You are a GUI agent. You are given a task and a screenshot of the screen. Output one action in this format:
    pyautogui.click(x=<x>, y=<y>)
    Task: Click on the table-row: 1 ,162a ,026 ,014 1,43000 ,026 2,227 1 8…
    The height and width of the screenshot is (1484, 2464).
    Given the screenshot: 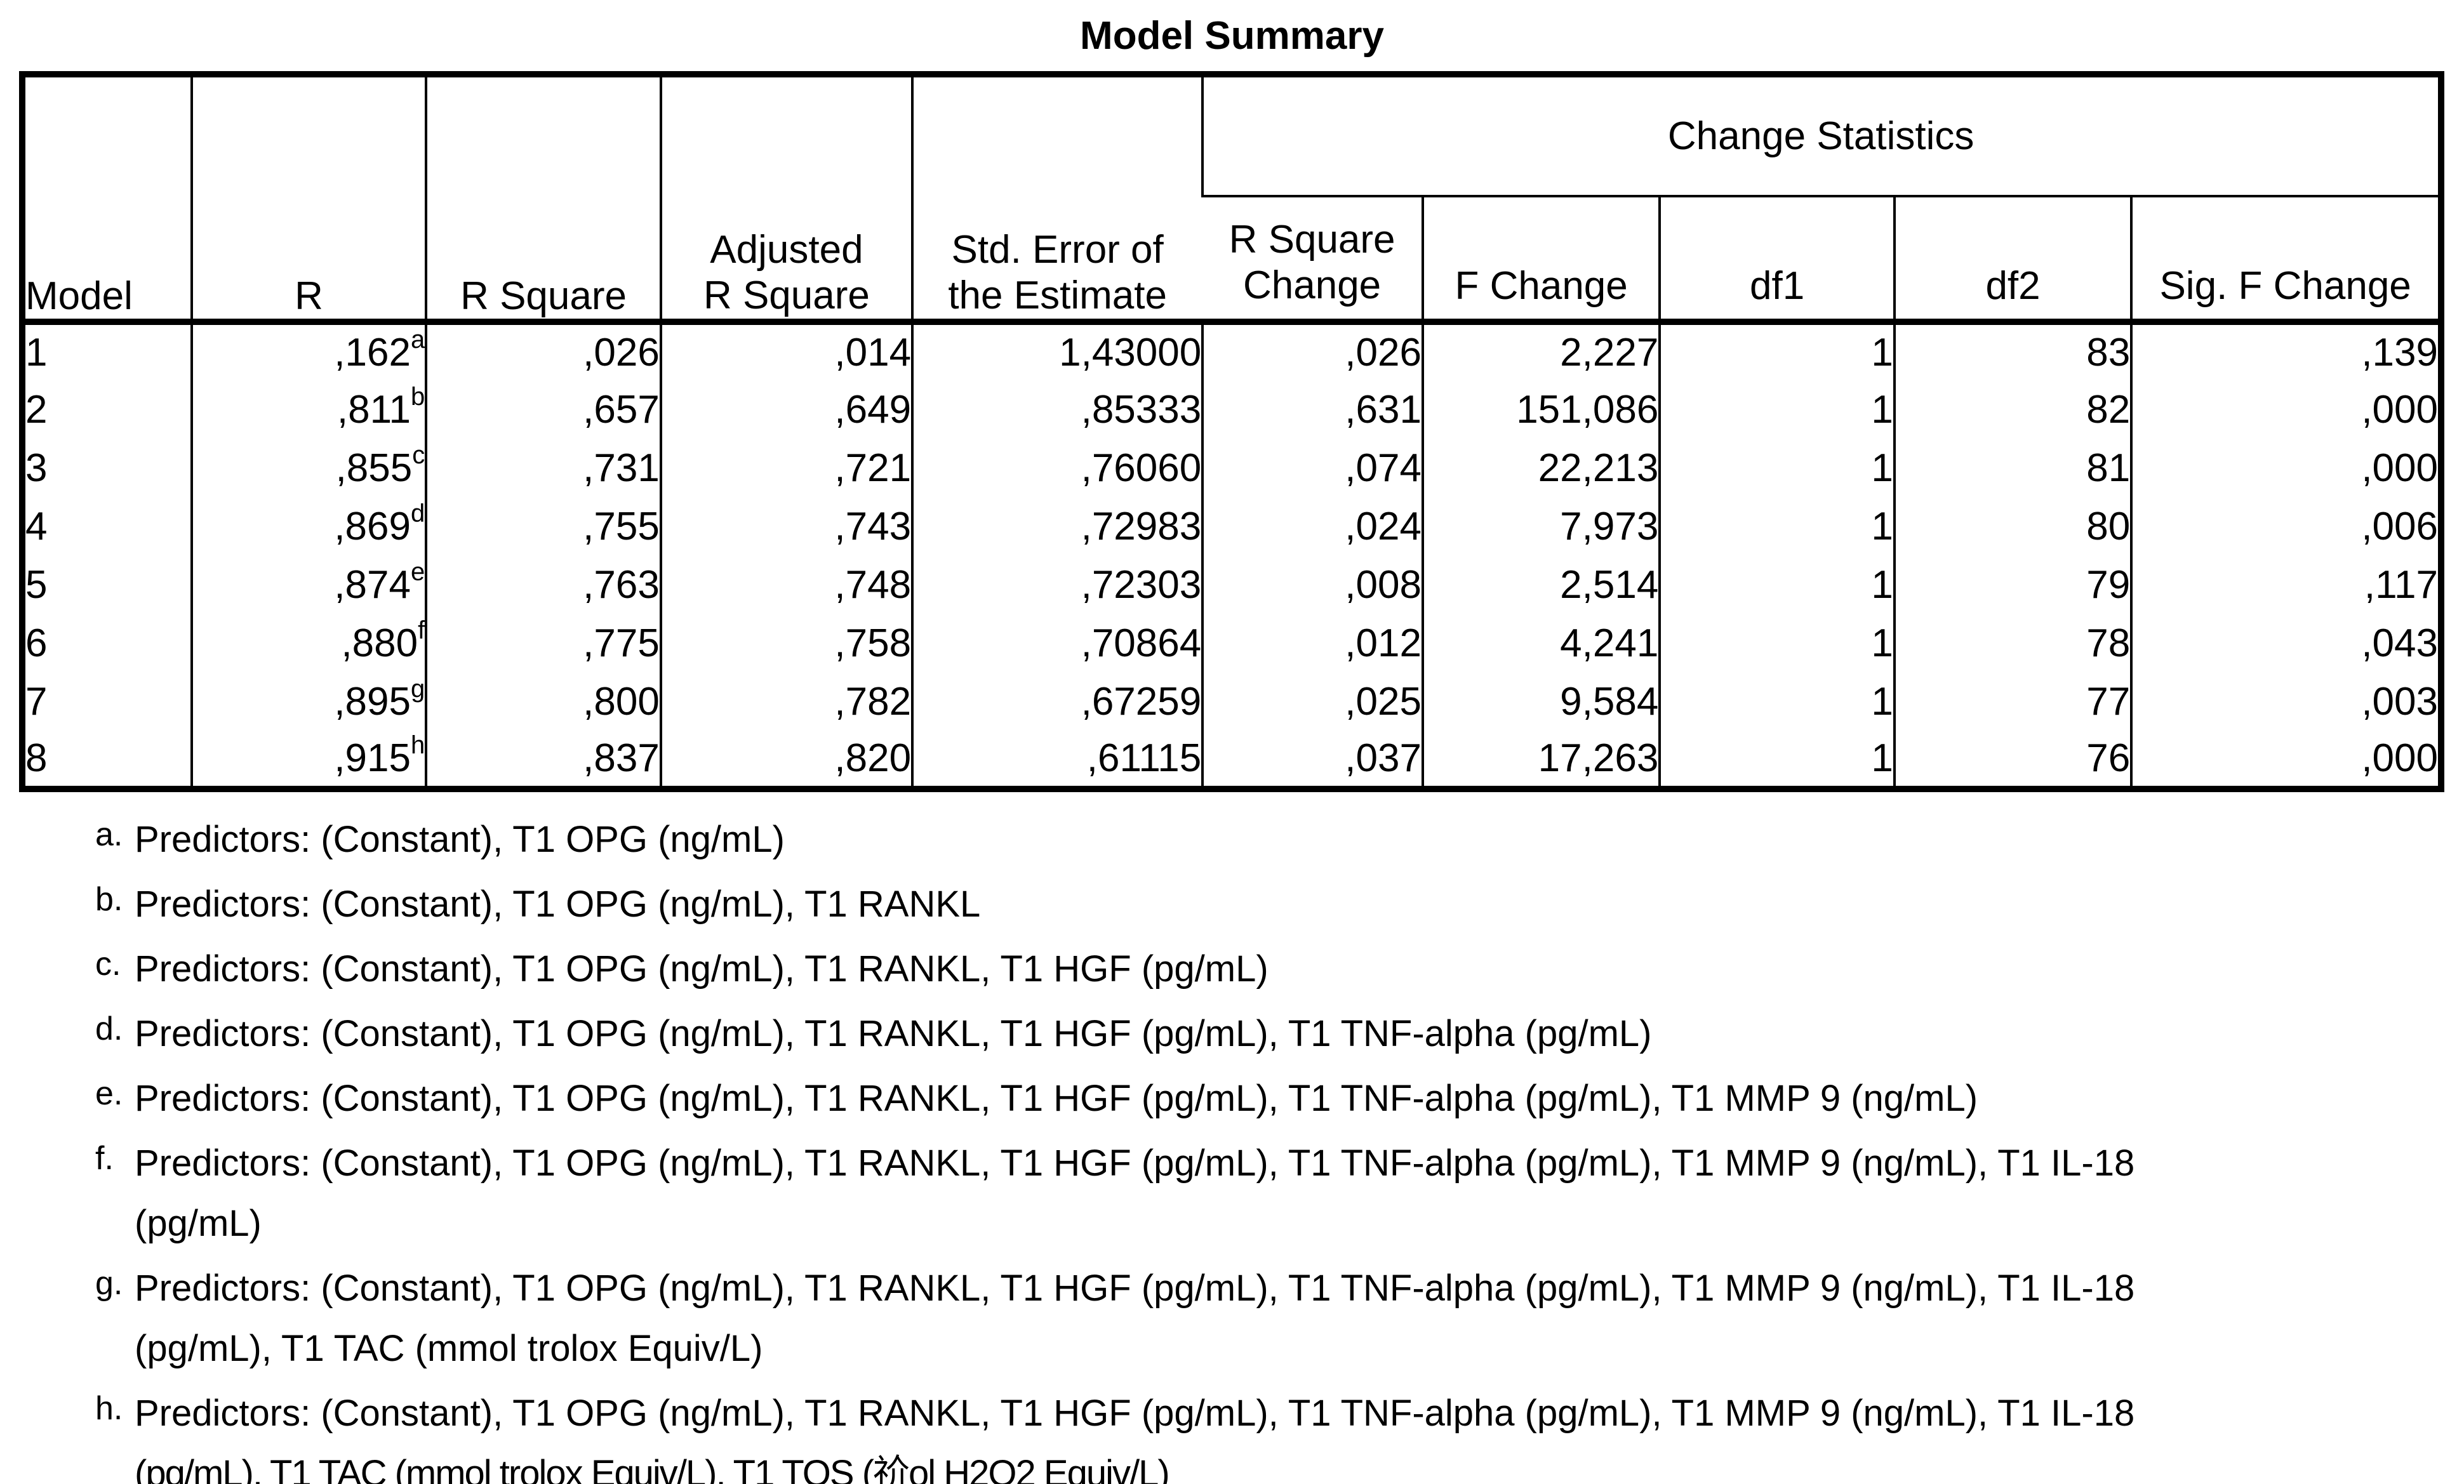 What is the action you would take?
    pyautogui.click(x=1231, y=351)
    